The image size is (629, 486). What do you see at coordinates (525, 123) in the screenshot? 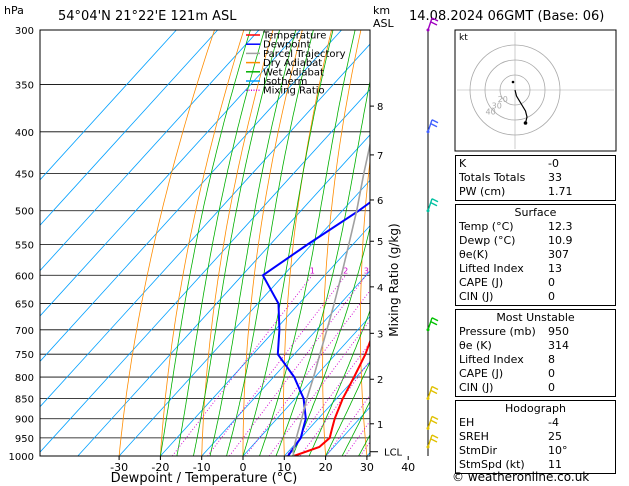
I see `hodograph-end-dot` at bounding box center [525, 123].